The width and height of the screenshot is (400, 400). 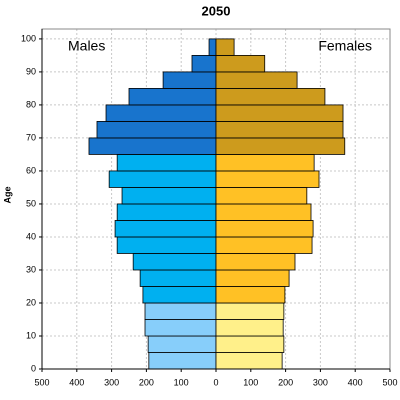 I want to click on x-tick-label: 0, so click(x=215, y=382).